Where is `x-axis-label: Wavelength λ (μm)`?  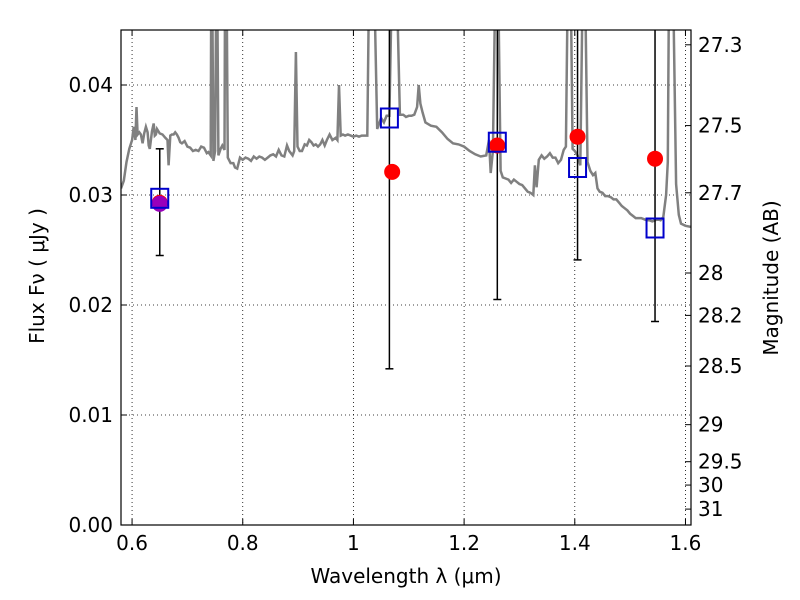
x-axis-label: Wavelength λ (μm) is located at coordinates (405, 576).